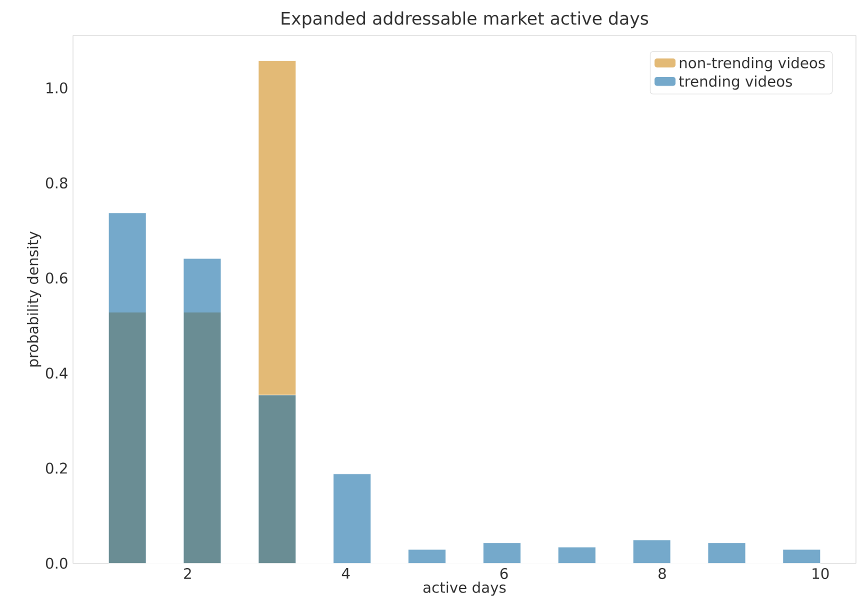  I want to click on y-tick-label: 0.6, so click(57, 278).